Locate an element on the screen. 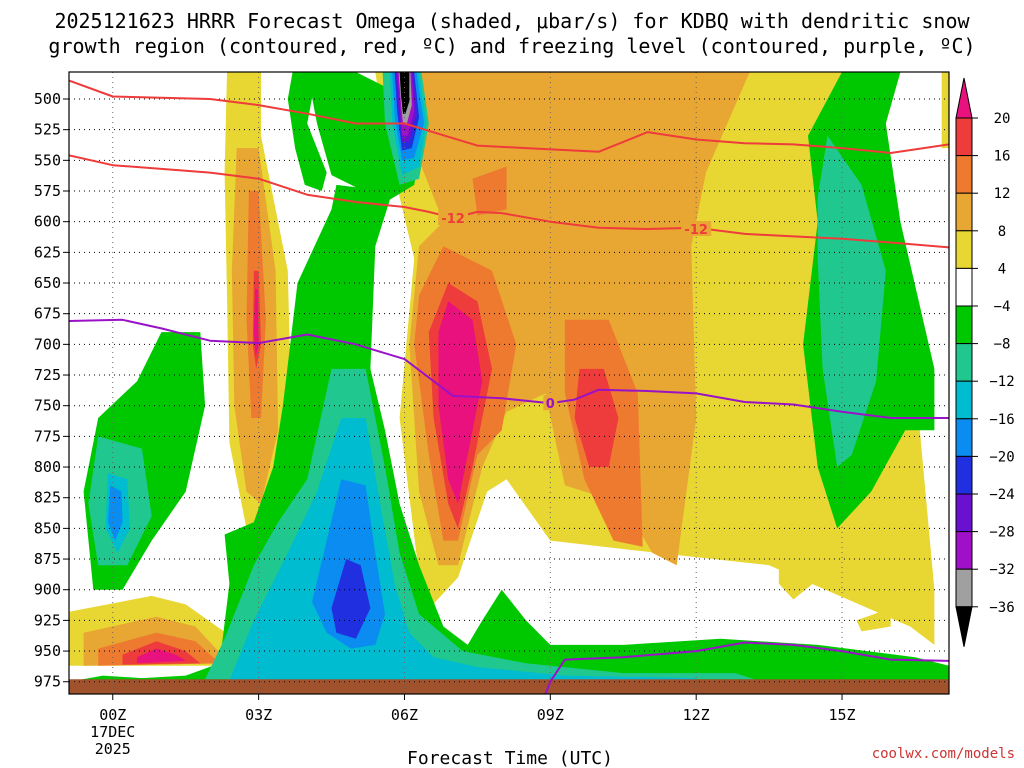  credit-text: coolwx.com/models is located at coordinates (943, 754).